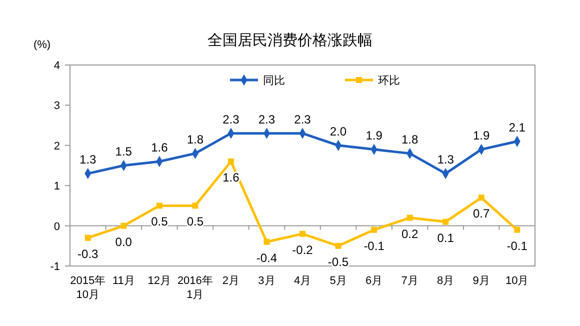 This screenshot has height=326, width=580. What do you see at coordinates (481, 281) in the screenshot?
I see `x-tick-label: 9月` at bounding box center [481, 281].